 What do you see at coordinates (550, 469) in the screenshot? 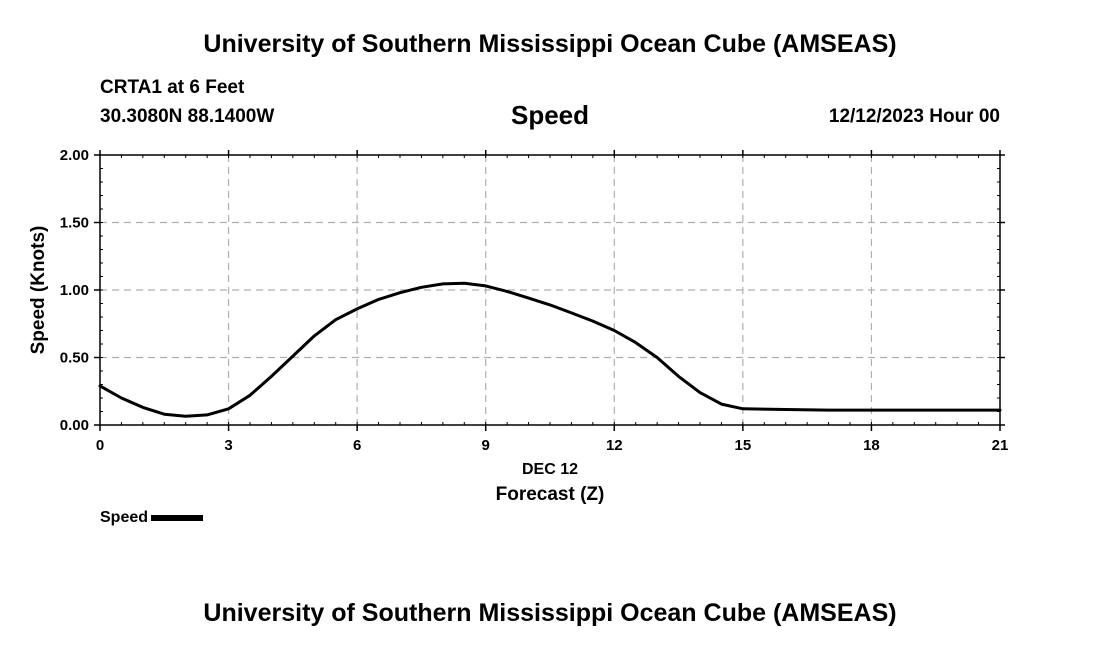
I see `x-axis-sublabel: DEC 12` at bounding box center [550, 469].